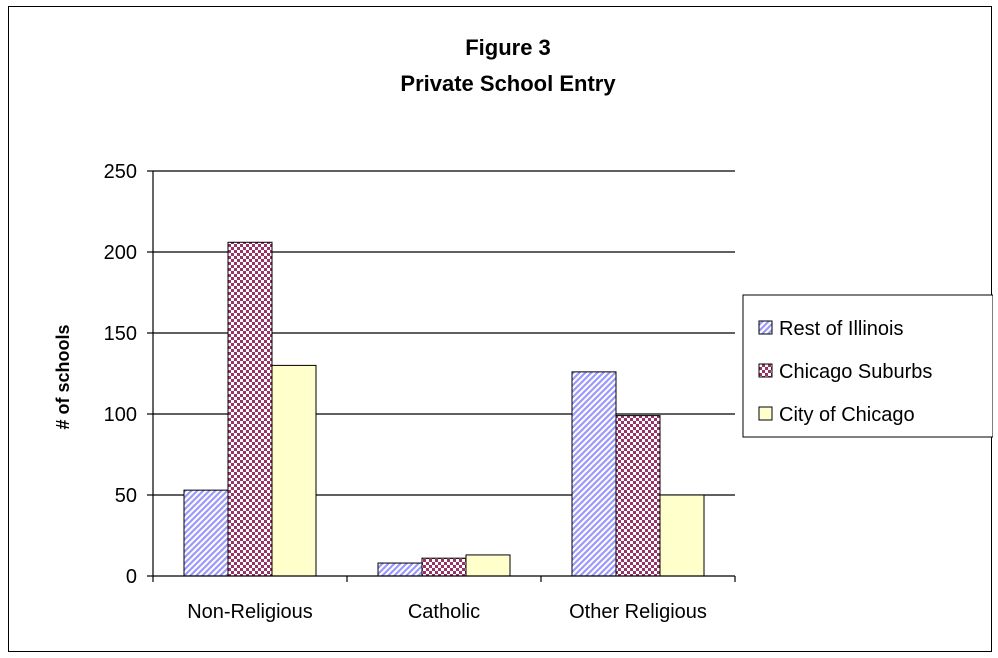 The width and height of the screenshot is (998, 658). What do you see at coordinates (594, 474) in the screenshot?
I see `bar-rest-of-illinois-other-religious` at bounding box center [594, 474].